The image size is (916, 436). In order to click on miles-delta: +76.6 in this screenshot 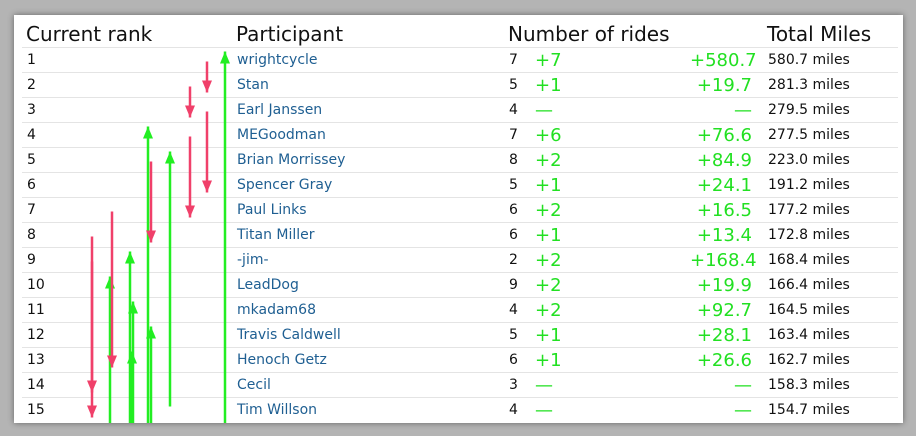, I will do `click(724, 135)`.